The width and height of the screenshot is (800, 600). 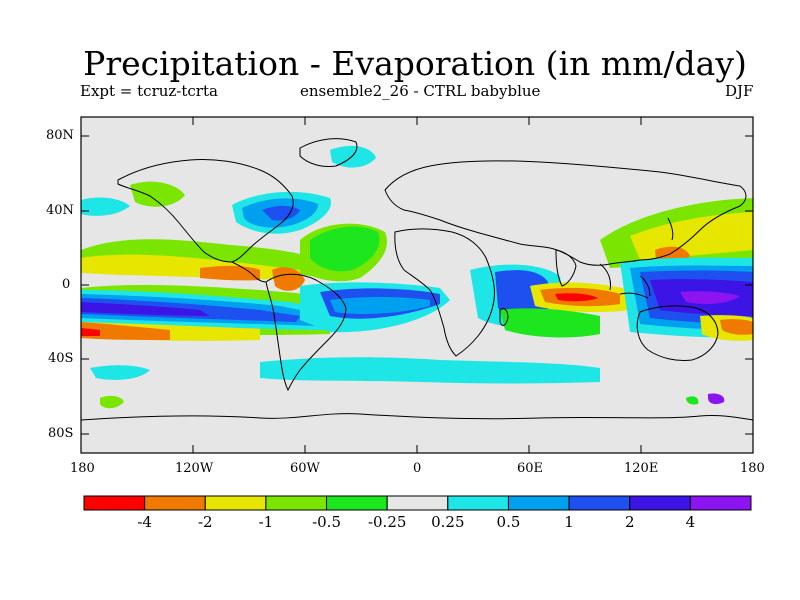 What do you see at coordinates (504, 316) in the screenshot?
I see `coast-madagascar` at bounding box center [504, 316].